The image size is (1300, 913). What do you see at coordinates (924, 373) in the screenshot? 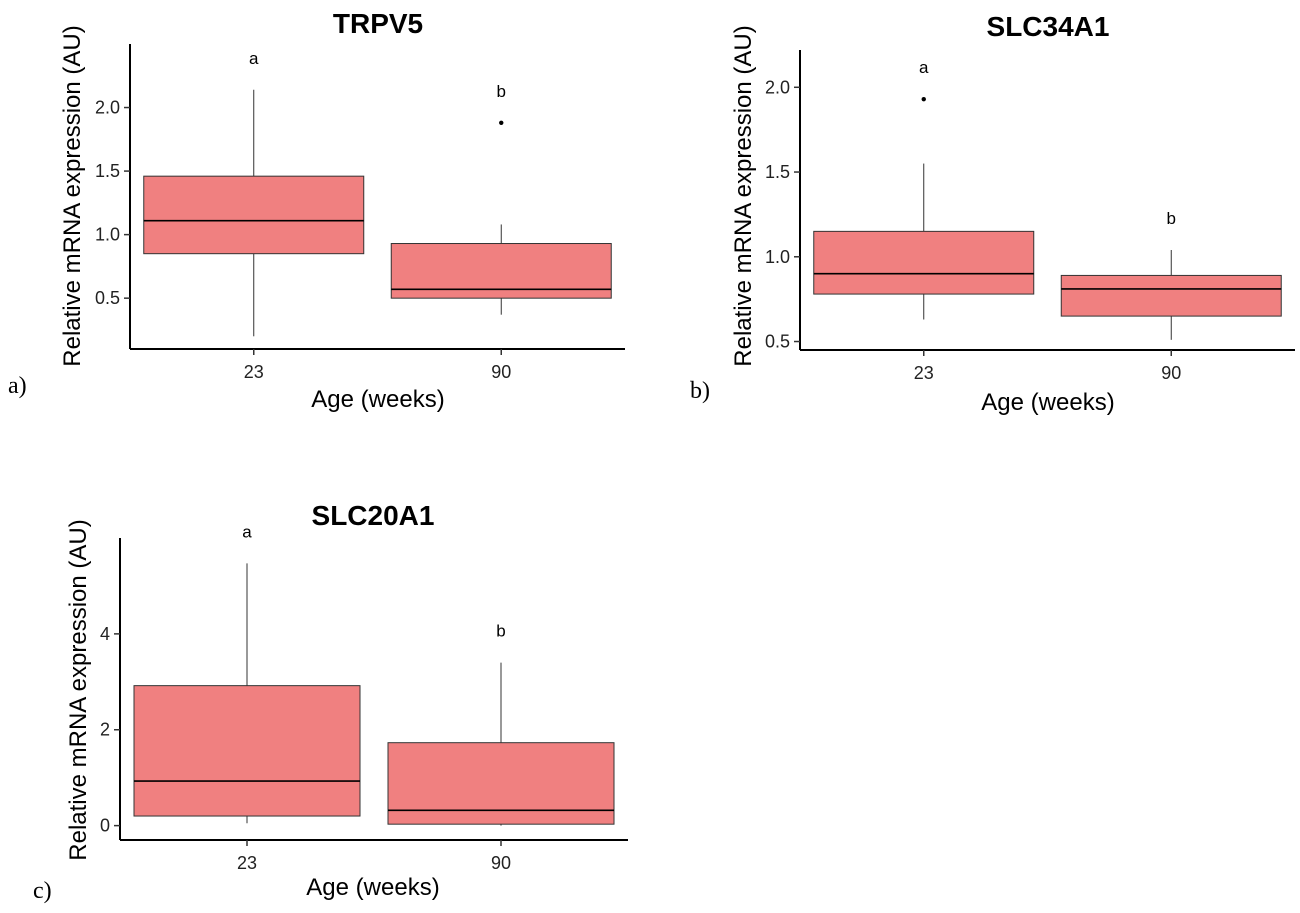
I see `x-tick-label-b: 23` at bounding box center [924, 373].